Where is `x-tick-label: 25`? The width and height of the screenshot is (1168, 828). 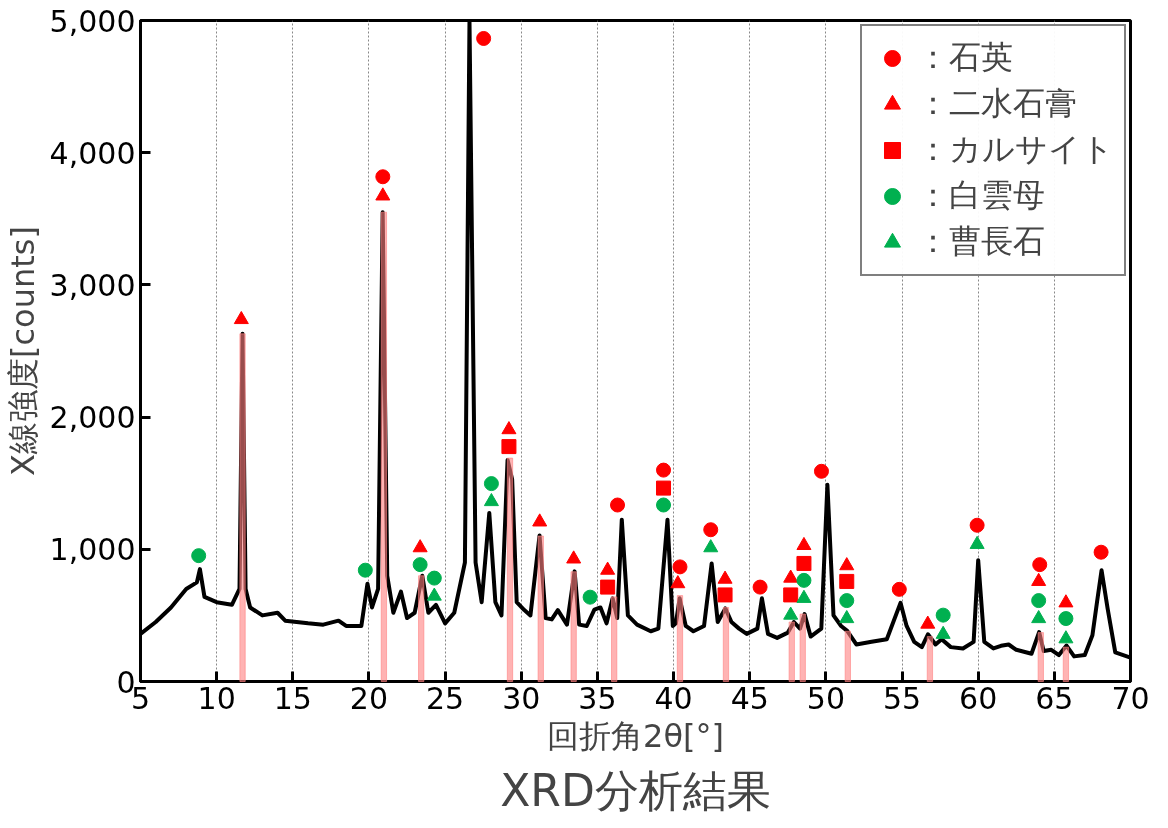 x-tick-label: 25 is located at coordinates (445, 698).